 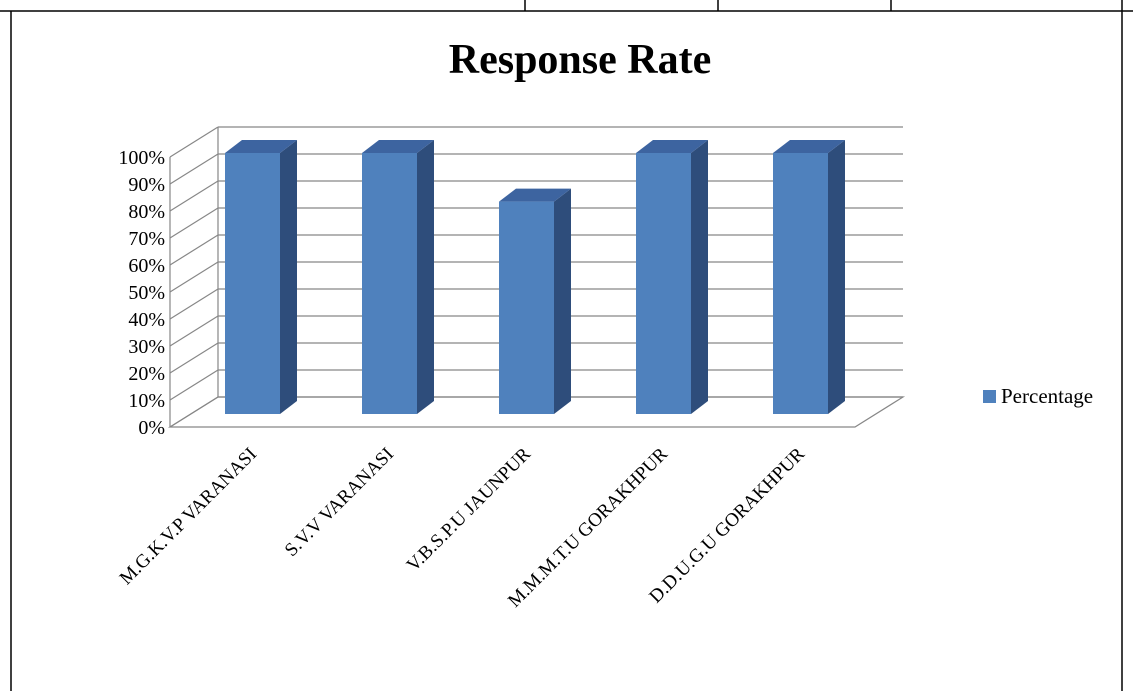 I want to click on y-tick-label: 20%, so click(x=146, y=374).